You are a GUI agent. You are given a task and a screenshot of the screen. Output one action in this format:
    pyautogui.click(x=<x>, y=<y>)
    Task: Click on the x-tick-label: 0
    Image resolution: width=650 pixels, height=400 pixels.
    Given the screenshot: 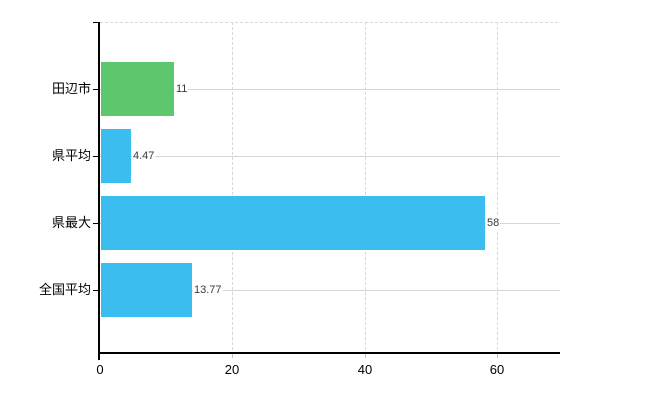 What is the action you would take?
    pyautogui.click(x=100, y=369)
    